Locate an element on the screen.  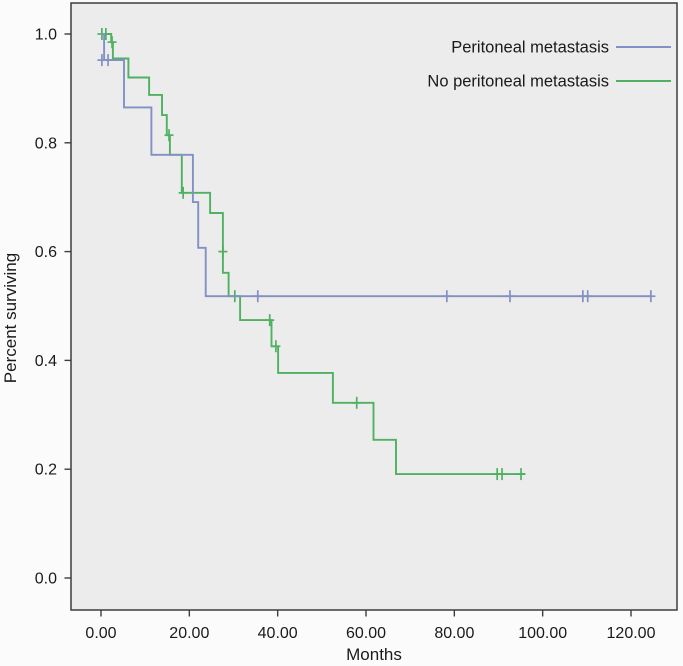
y-tick-label: 0.6 is located at coordinates (46, 252).